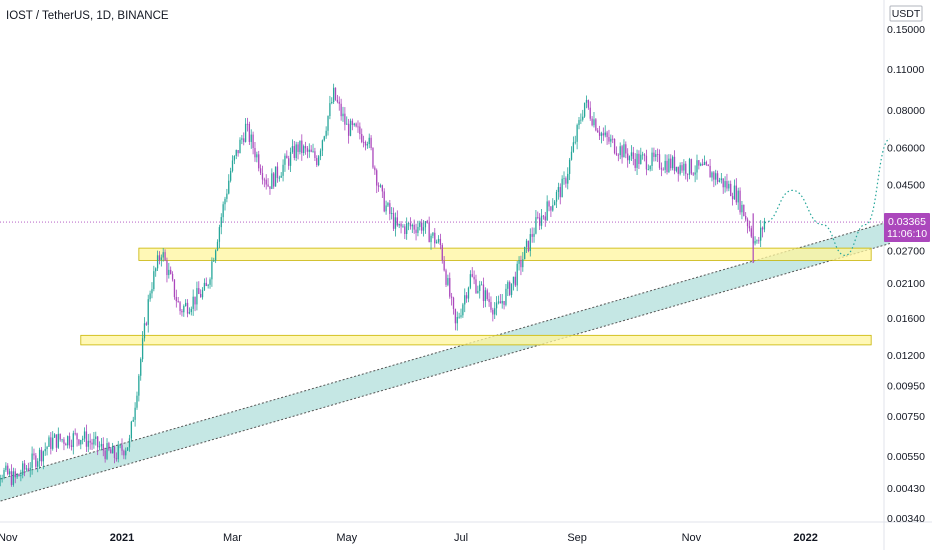 Image resolution: width=932 pixels, height=550 pixels. I want to click on symbol-title: IOST / TetherUS, 1D, BINANCE, so click(87, 16).